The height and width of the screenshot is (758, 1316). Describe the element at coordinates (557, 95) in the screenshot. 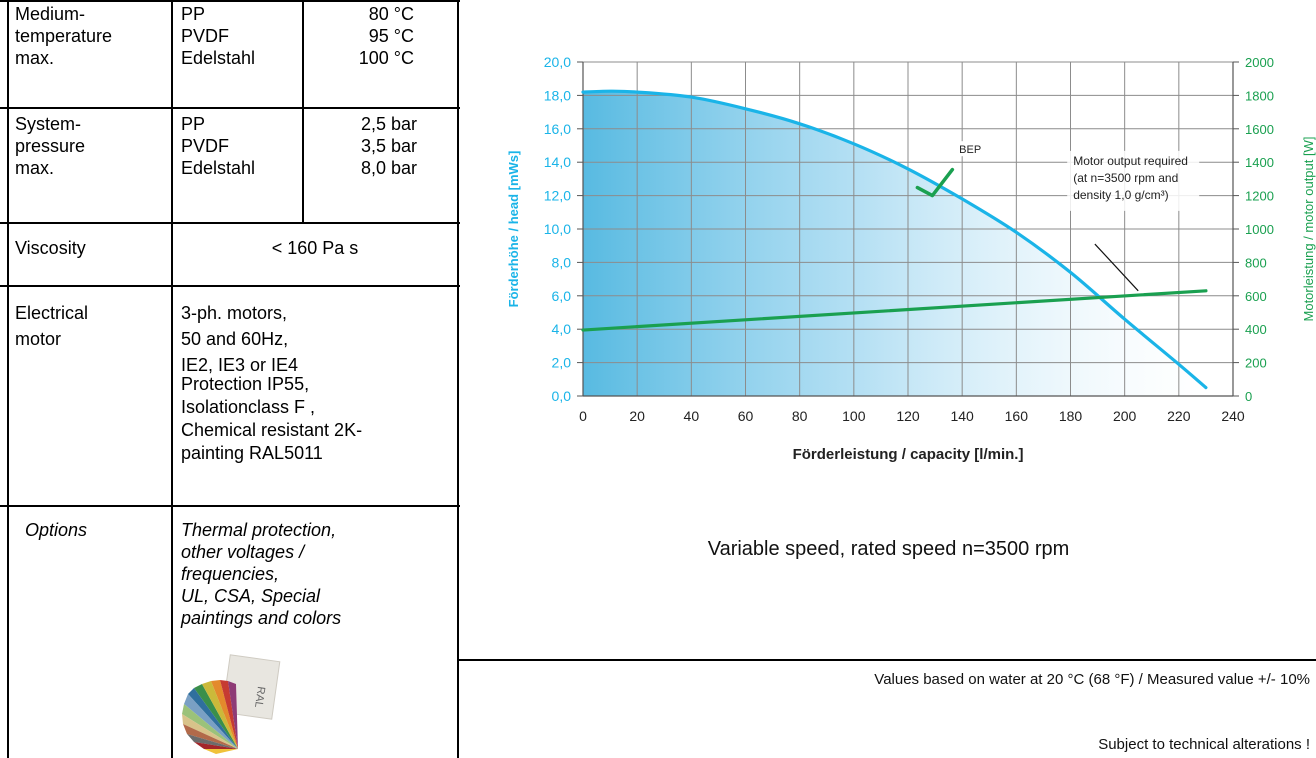

I see `y-tick-label: 18,0` at that location.